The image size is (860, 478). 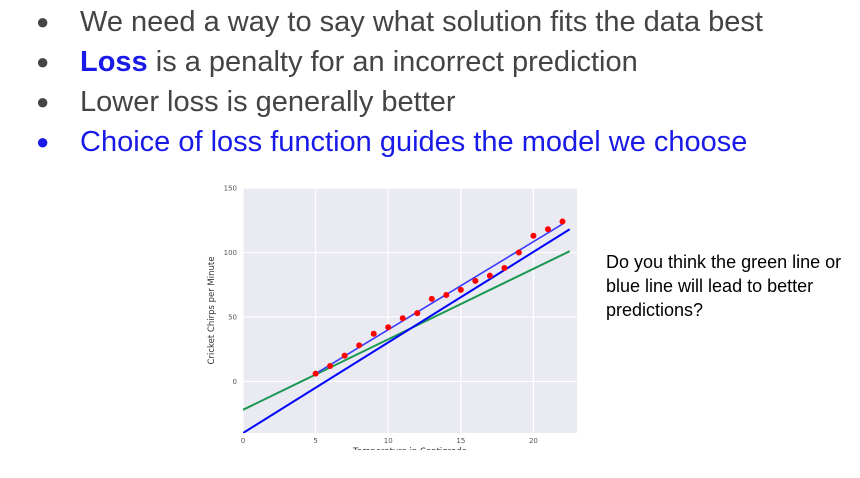 What do you see at coordinates (212, 311) in the screenshot?
I see `y-axis-label: Cricket Chirps per Minute` at bounding box center [212, 311].